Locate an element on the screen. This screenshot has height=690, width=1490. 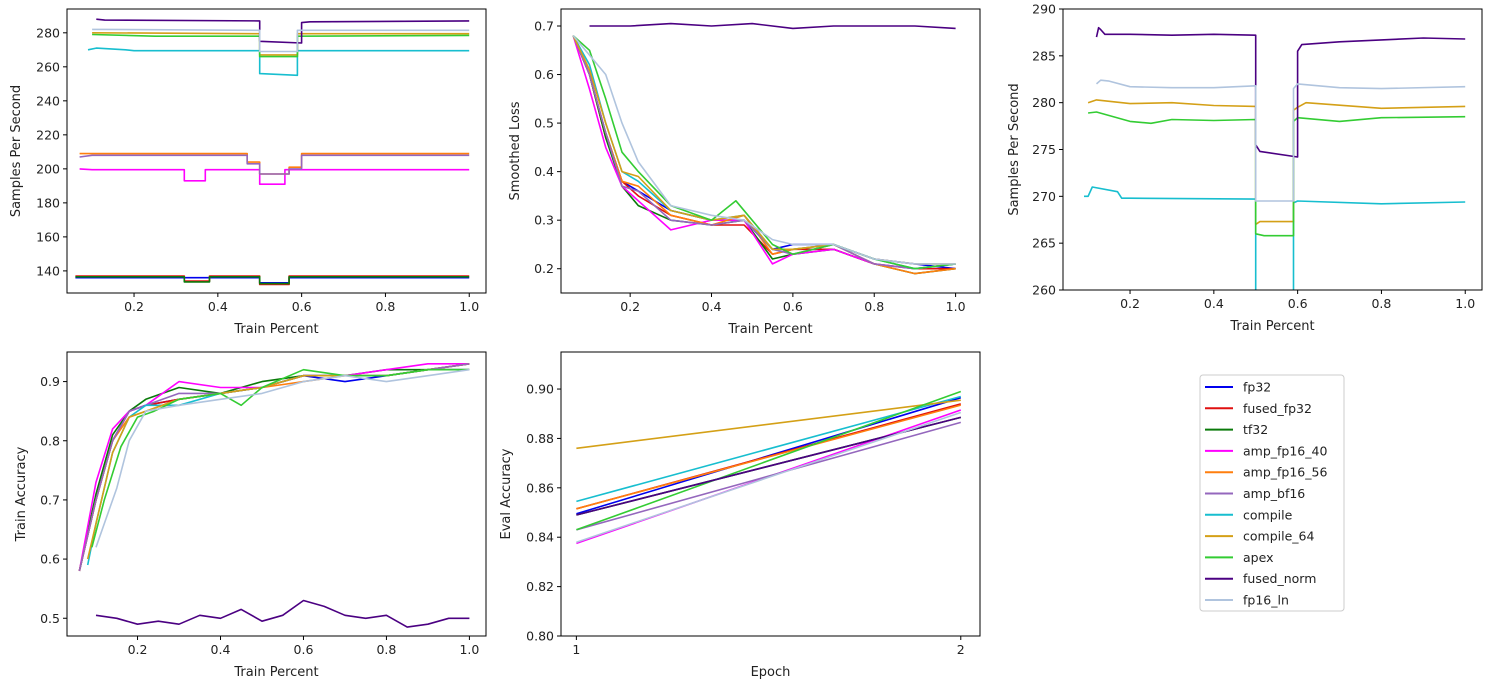
y-tick-label: 0.84 is located at coordinates (540, 537).